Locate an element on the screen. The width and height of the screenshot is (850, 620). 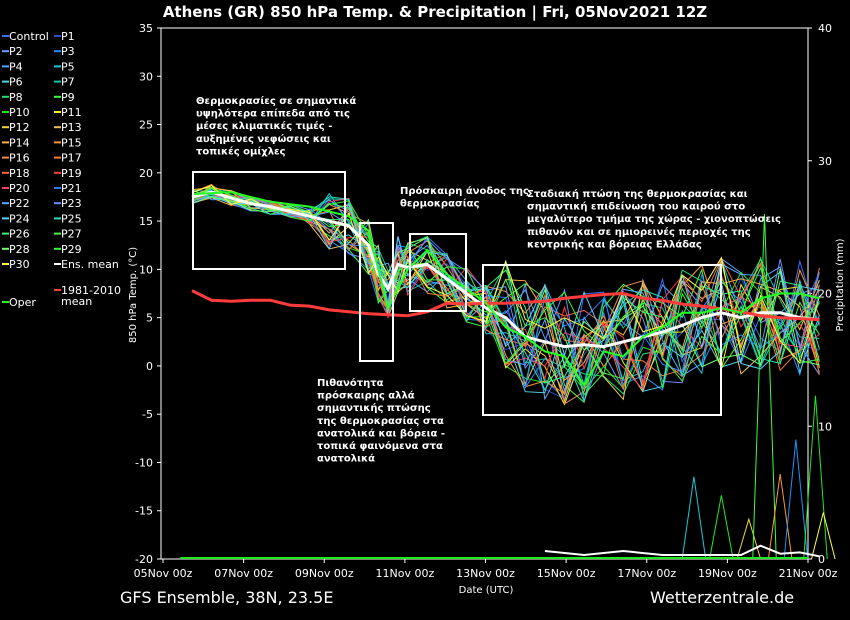
x-tick-label: 15Nov 00z is located at coordinates (566, 573).